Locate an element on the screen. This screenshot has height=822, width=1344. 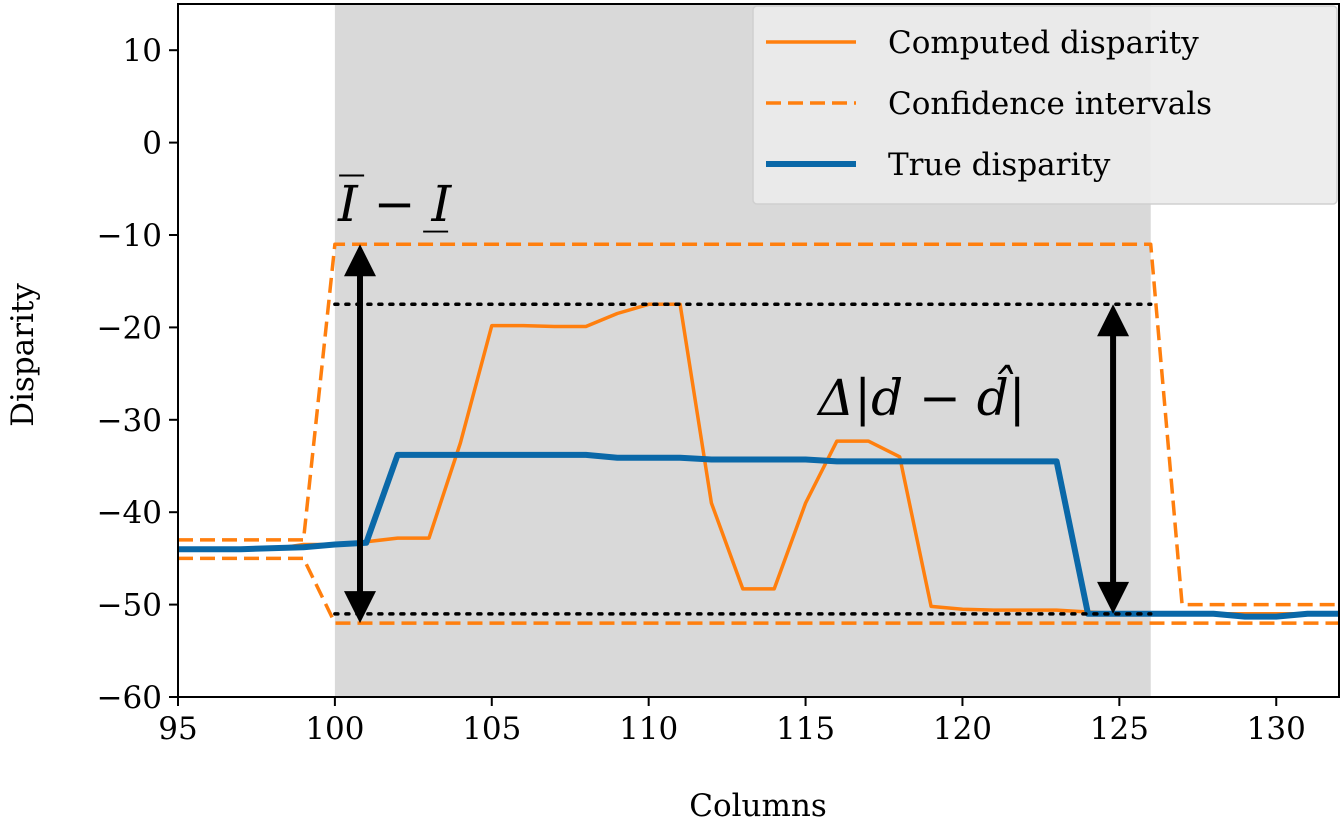
annotation-error-delta: Δ|d − d̂| is located at coordinates (921, 395).